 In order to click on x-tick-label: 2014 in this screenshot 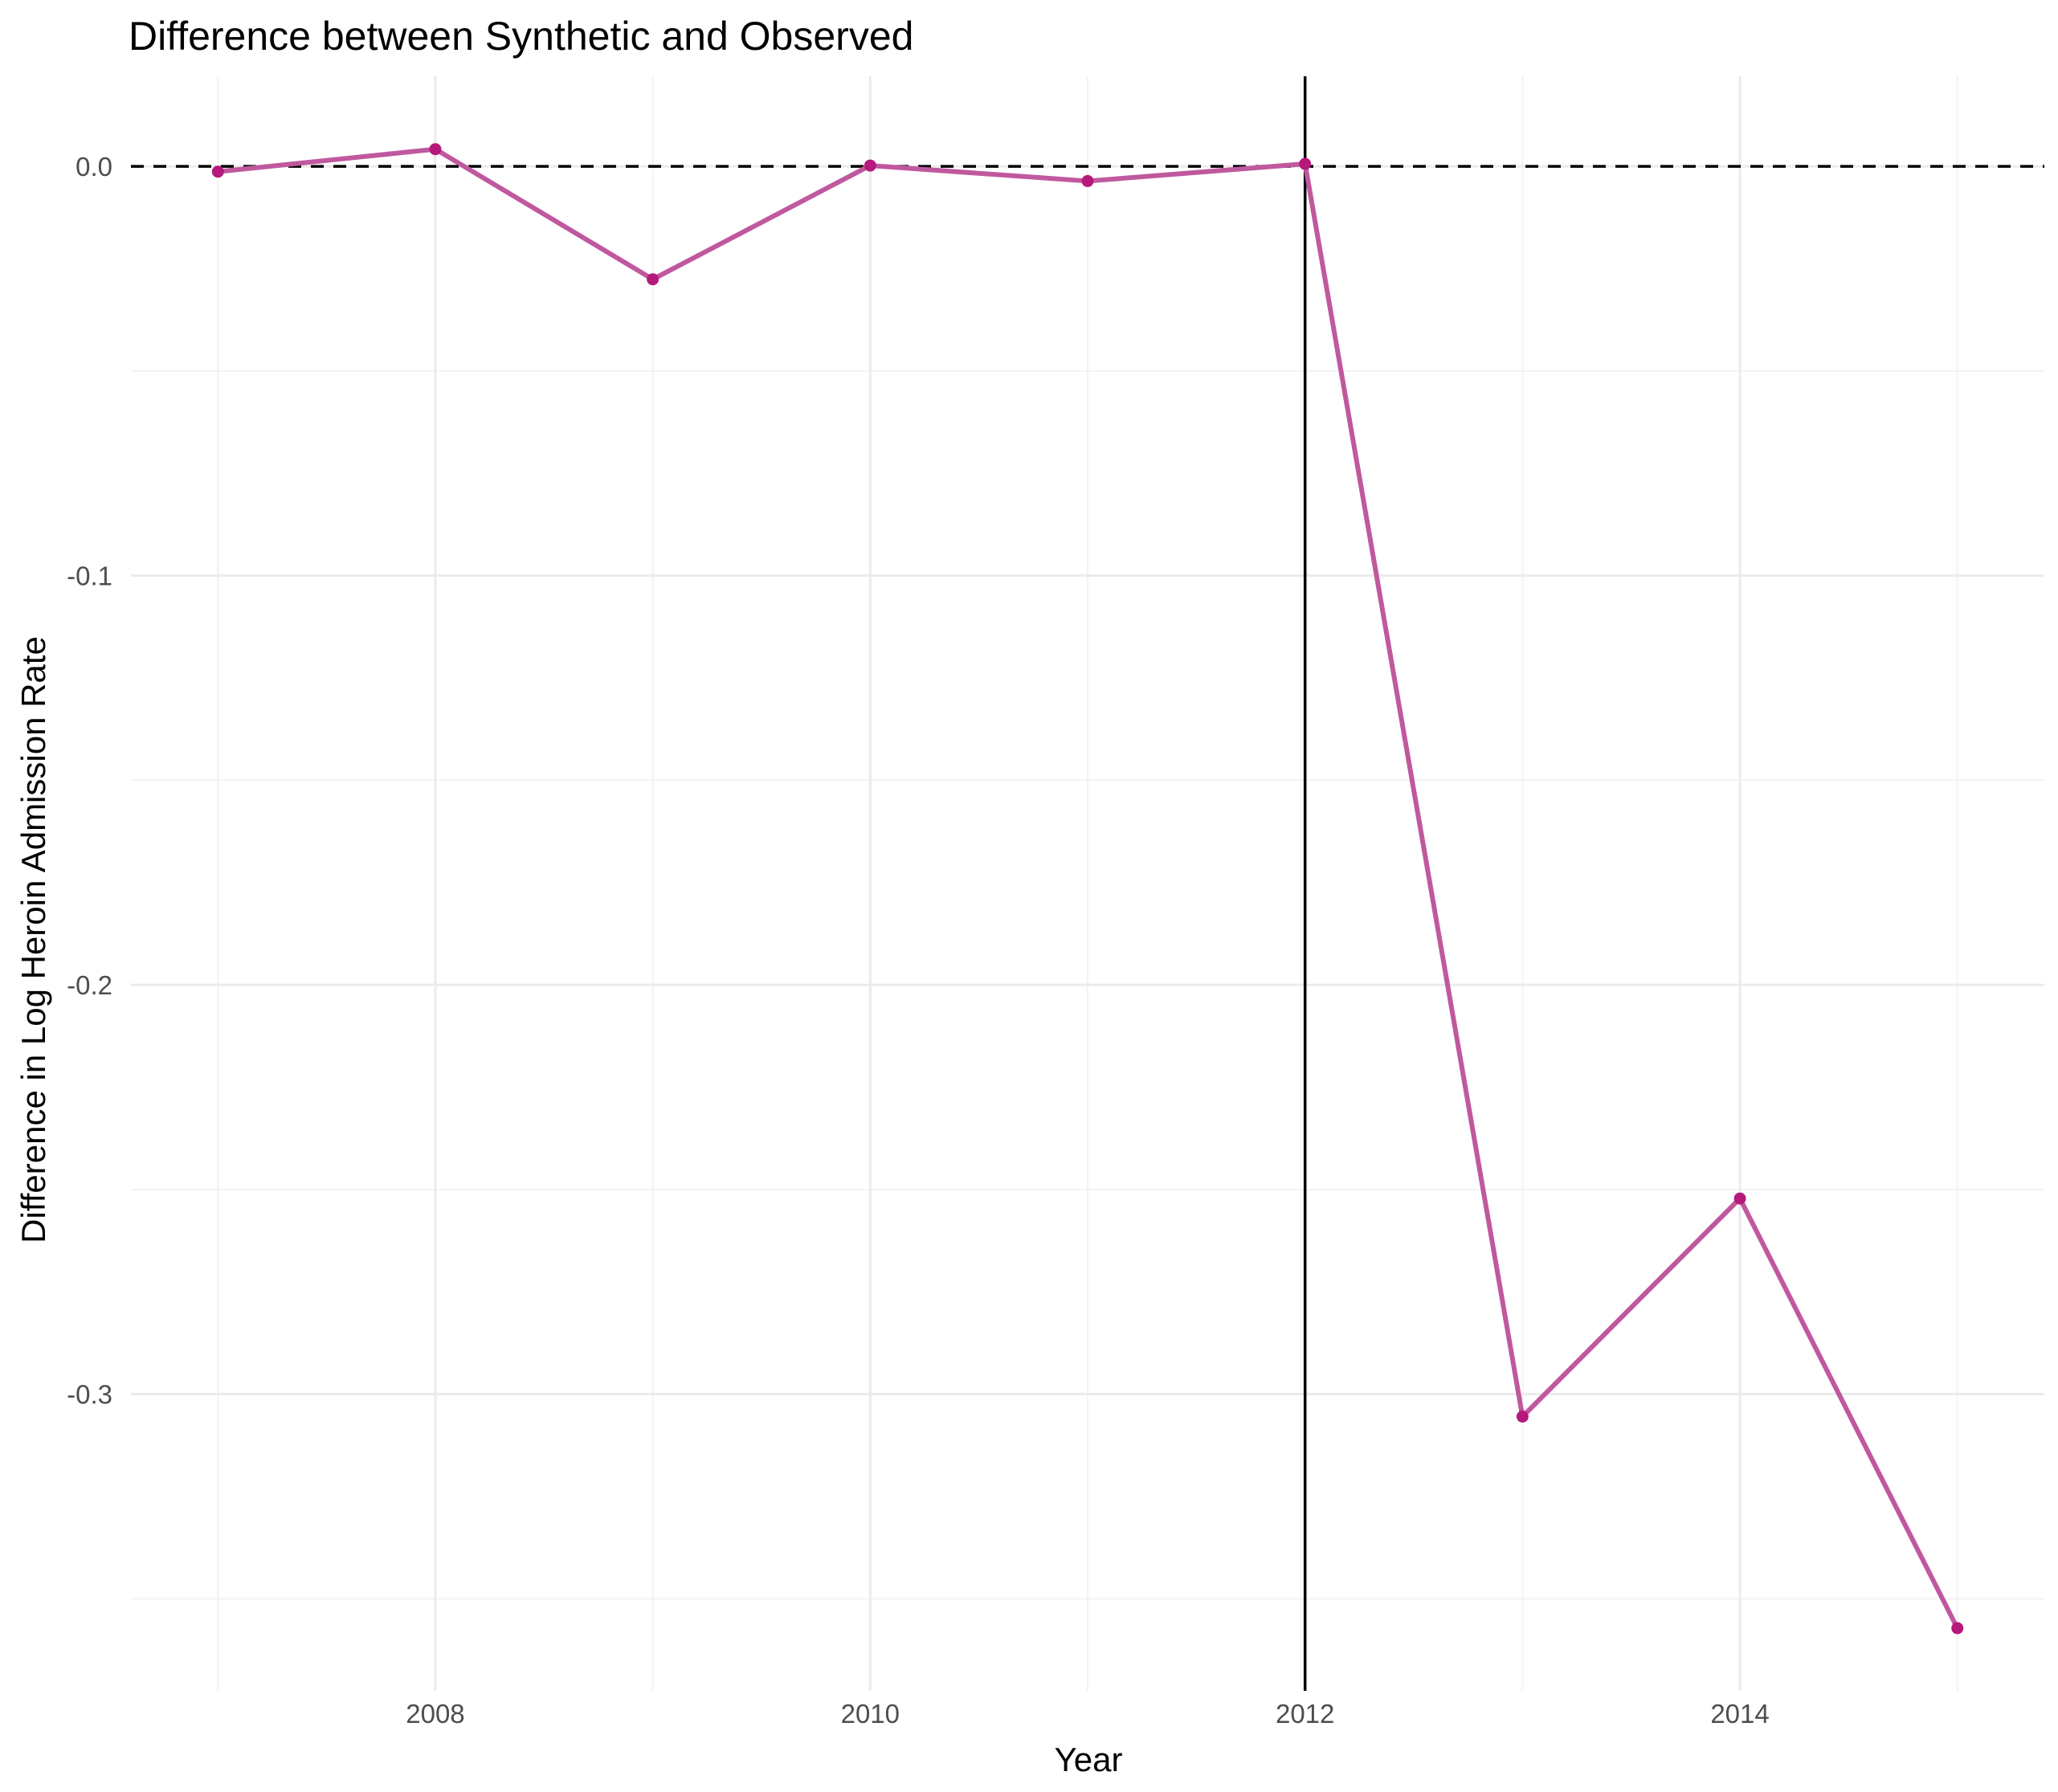, I will do `click(1739, 1714)`.